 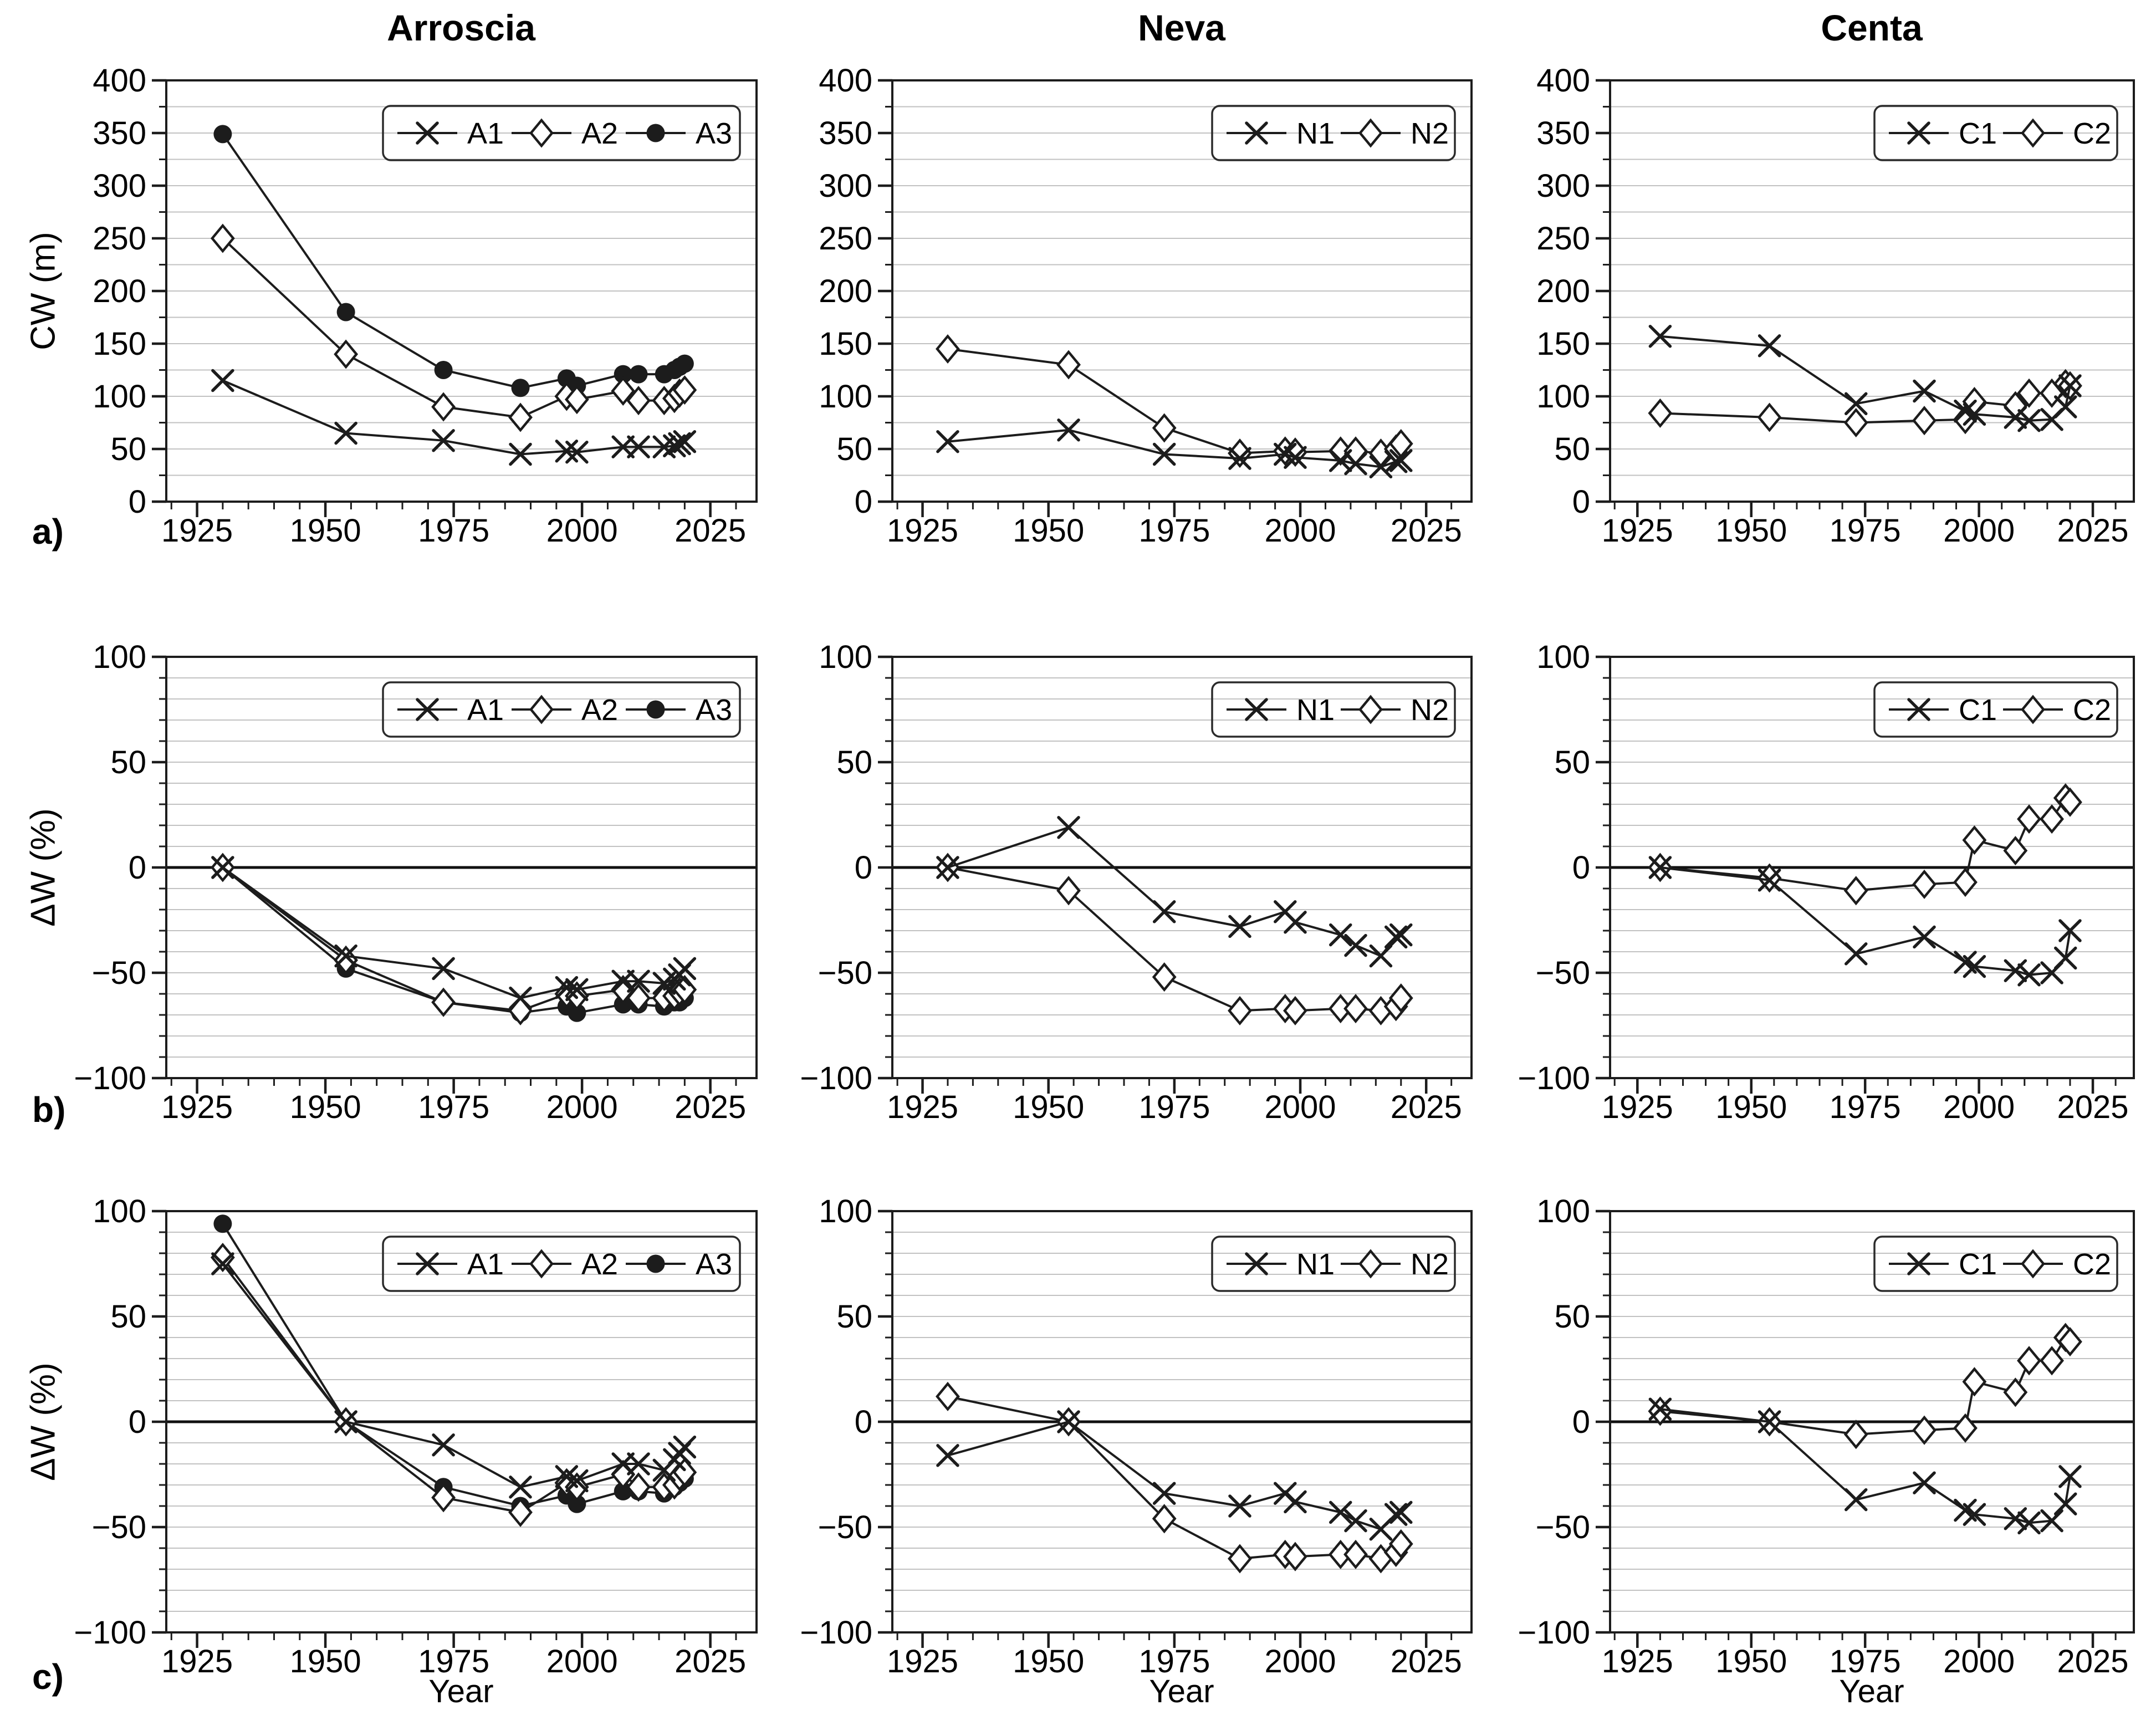 What do you see at coordinates (43, 291) in the screenshot?
I see `y-axis-title-row-a: CW (m)` at bounding box center [43, 291].